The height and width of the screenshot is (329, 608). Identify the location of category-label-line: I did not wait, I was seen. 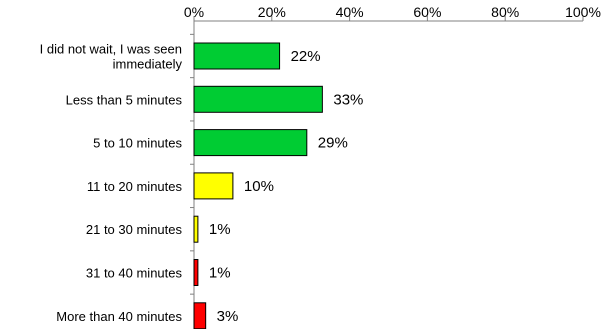
(111, 49).